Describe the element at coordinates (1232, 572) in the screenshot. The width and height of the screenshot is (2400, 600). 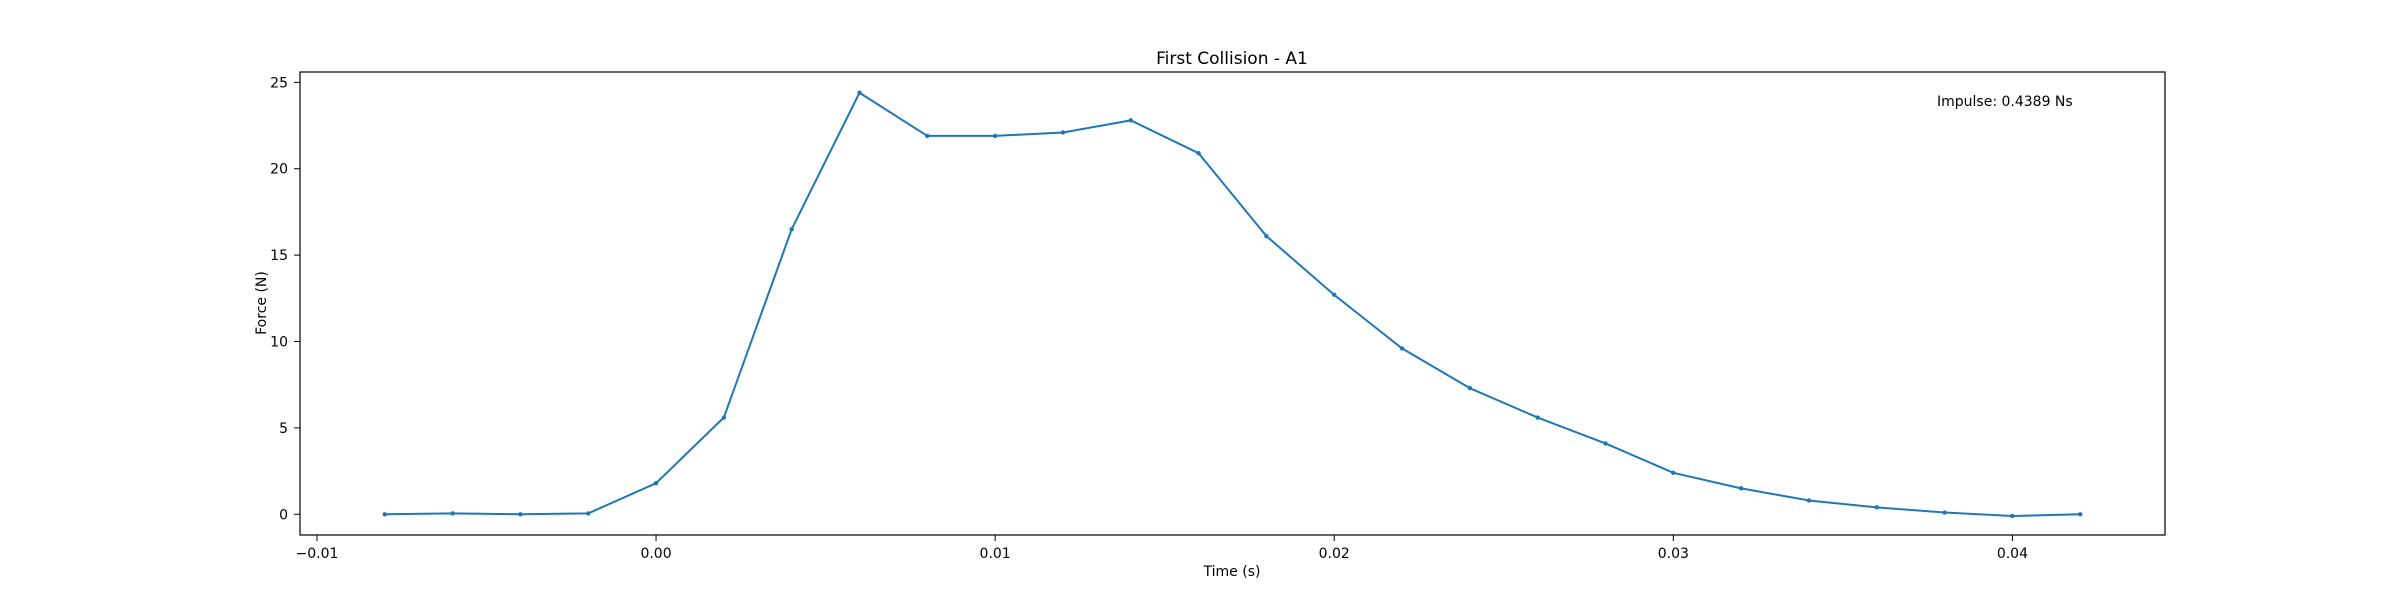
I see `x-axis-label: Time (s)` at that location.